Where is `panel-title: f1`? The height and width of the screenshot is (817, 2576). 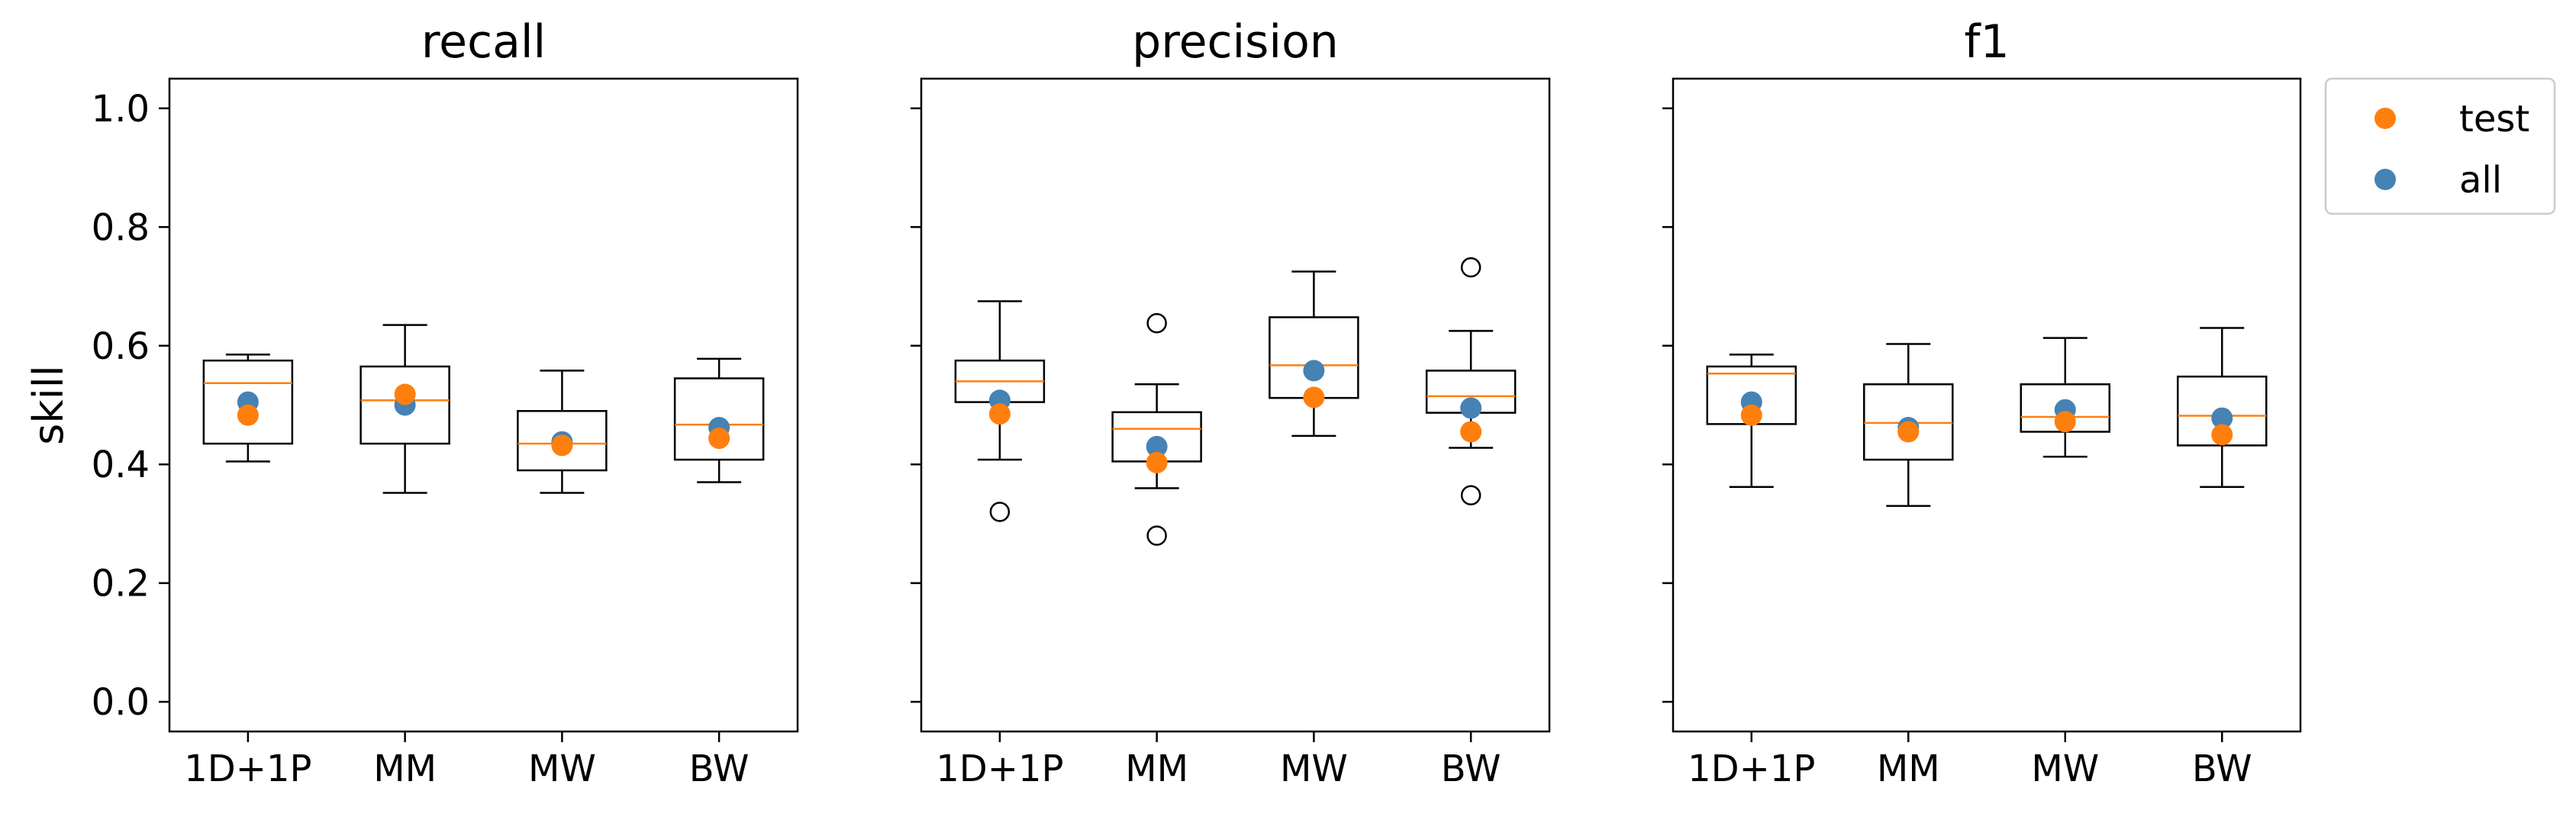 panel-title: f1 is located at coordinates (1987, 42).